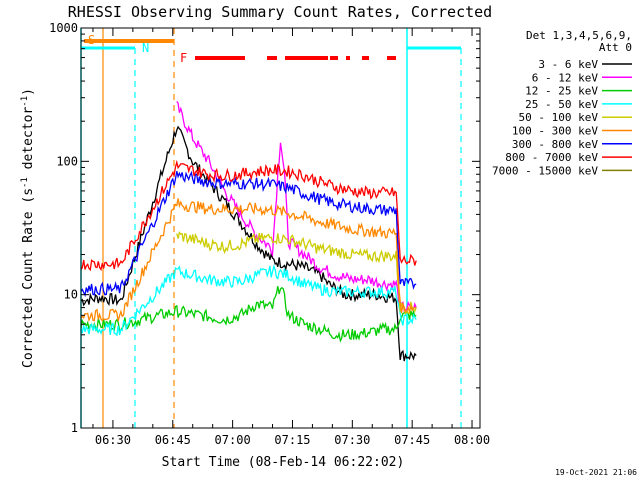 This screenshot has height=480, width=640. What do you see at coordinates (183, 58) in the screenshot?
I see `annotation-f: F` at bounding box center [183, 58].